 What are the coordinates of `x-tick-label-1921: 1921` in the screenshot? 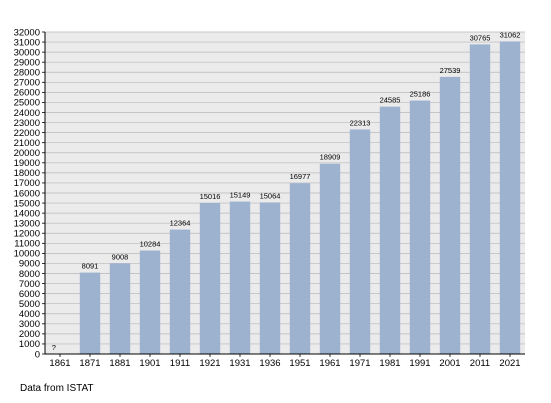 It's located at (209, 363).